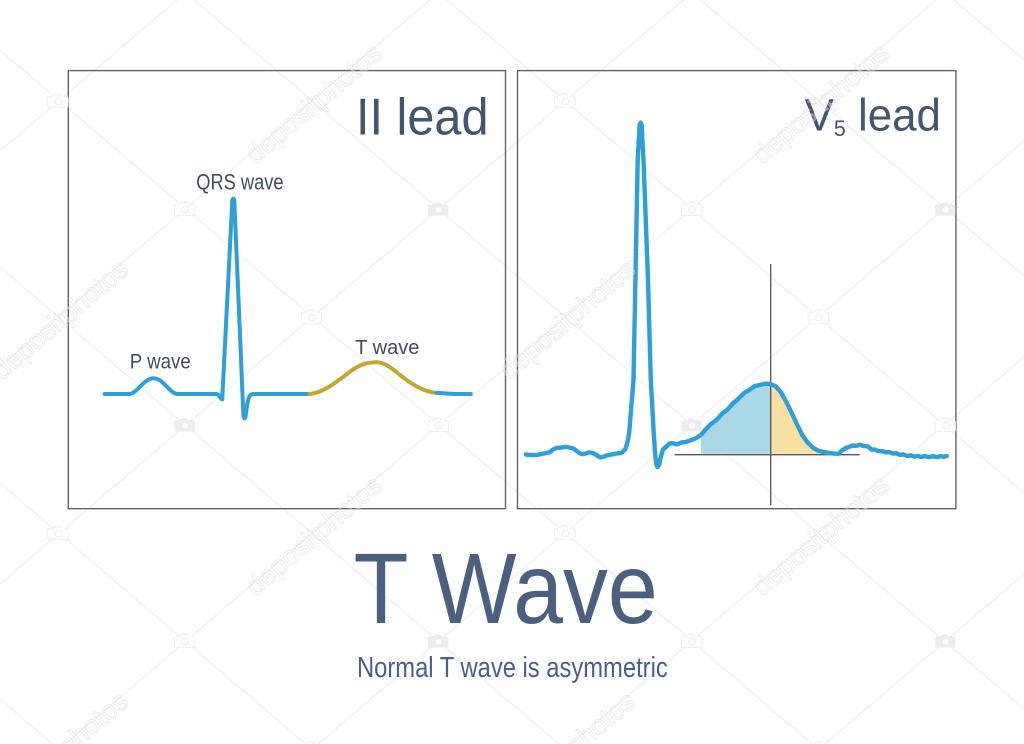  What do you see at coordinates (512, 667) in the screenshot?
I see `svg-text: Normal T wave is asymmetric` at bounding box center [512, 667].